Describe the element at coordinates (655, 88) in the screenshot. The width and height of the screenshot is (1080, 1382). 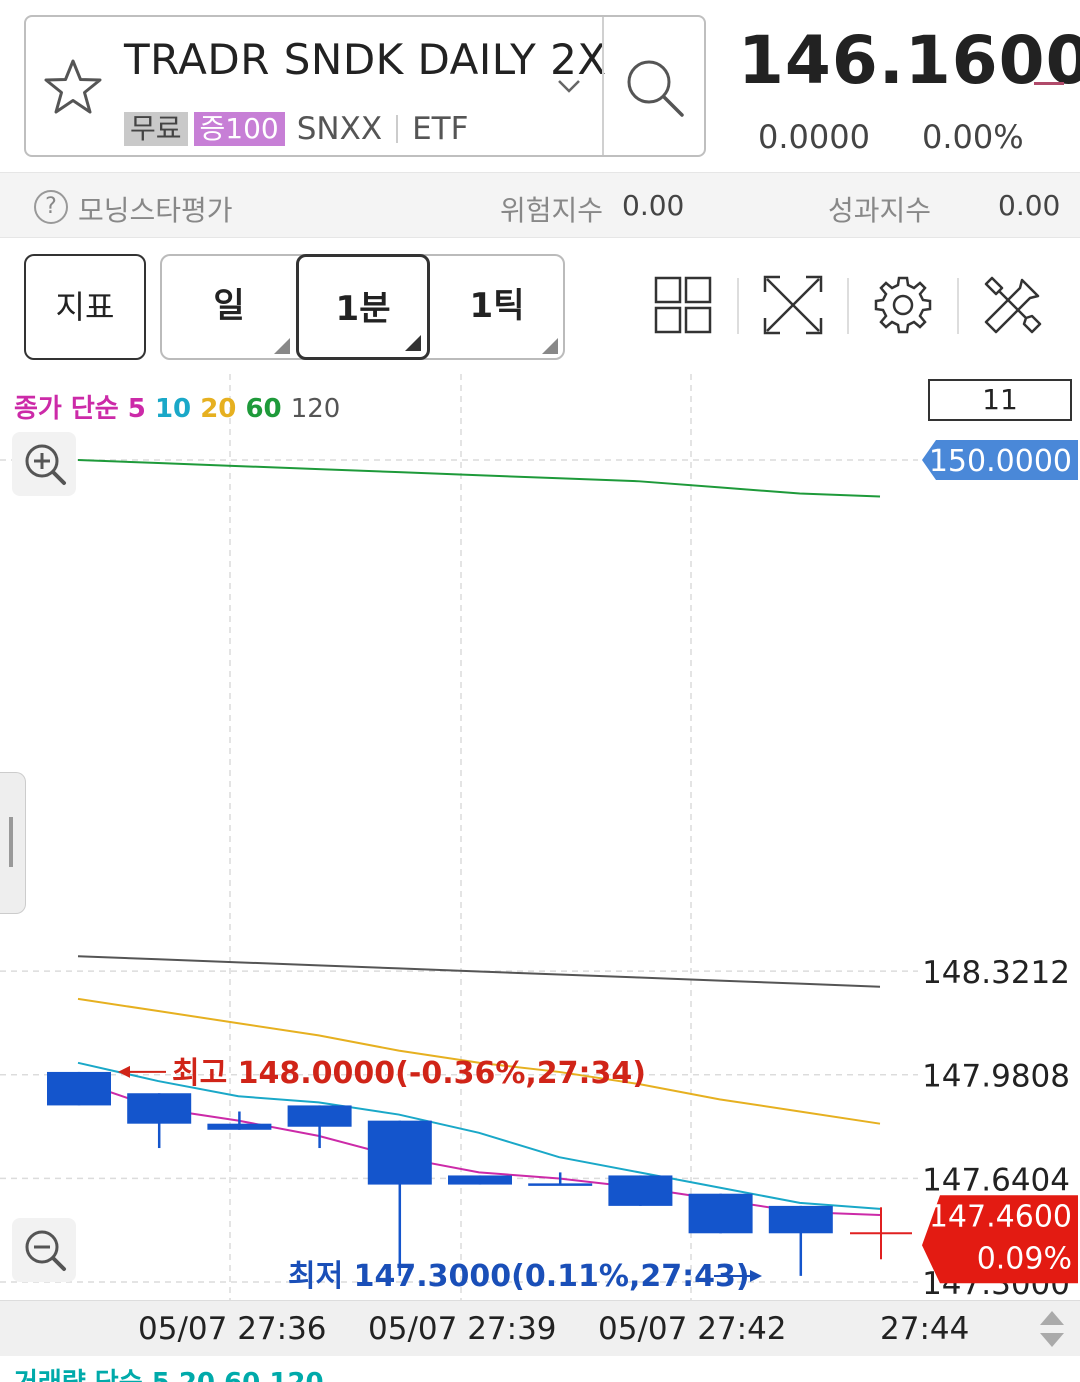
I see `search-icon` at that location.